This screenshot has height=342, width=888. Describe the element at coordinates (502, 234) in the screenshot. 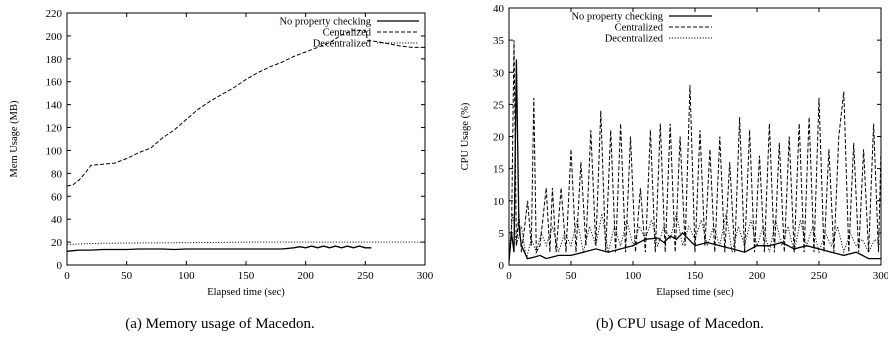

I see `y-tick-label: 5` at that location.